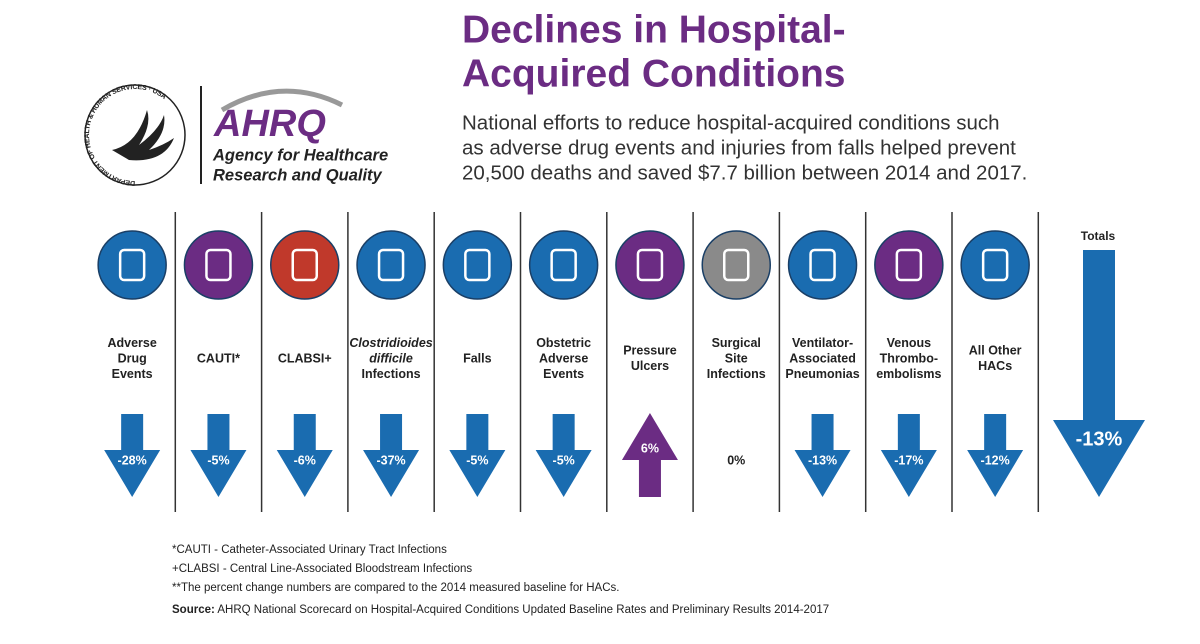 The image size is (1200, 644). I want to click on totals-label: Totals, so click(1098, 236).